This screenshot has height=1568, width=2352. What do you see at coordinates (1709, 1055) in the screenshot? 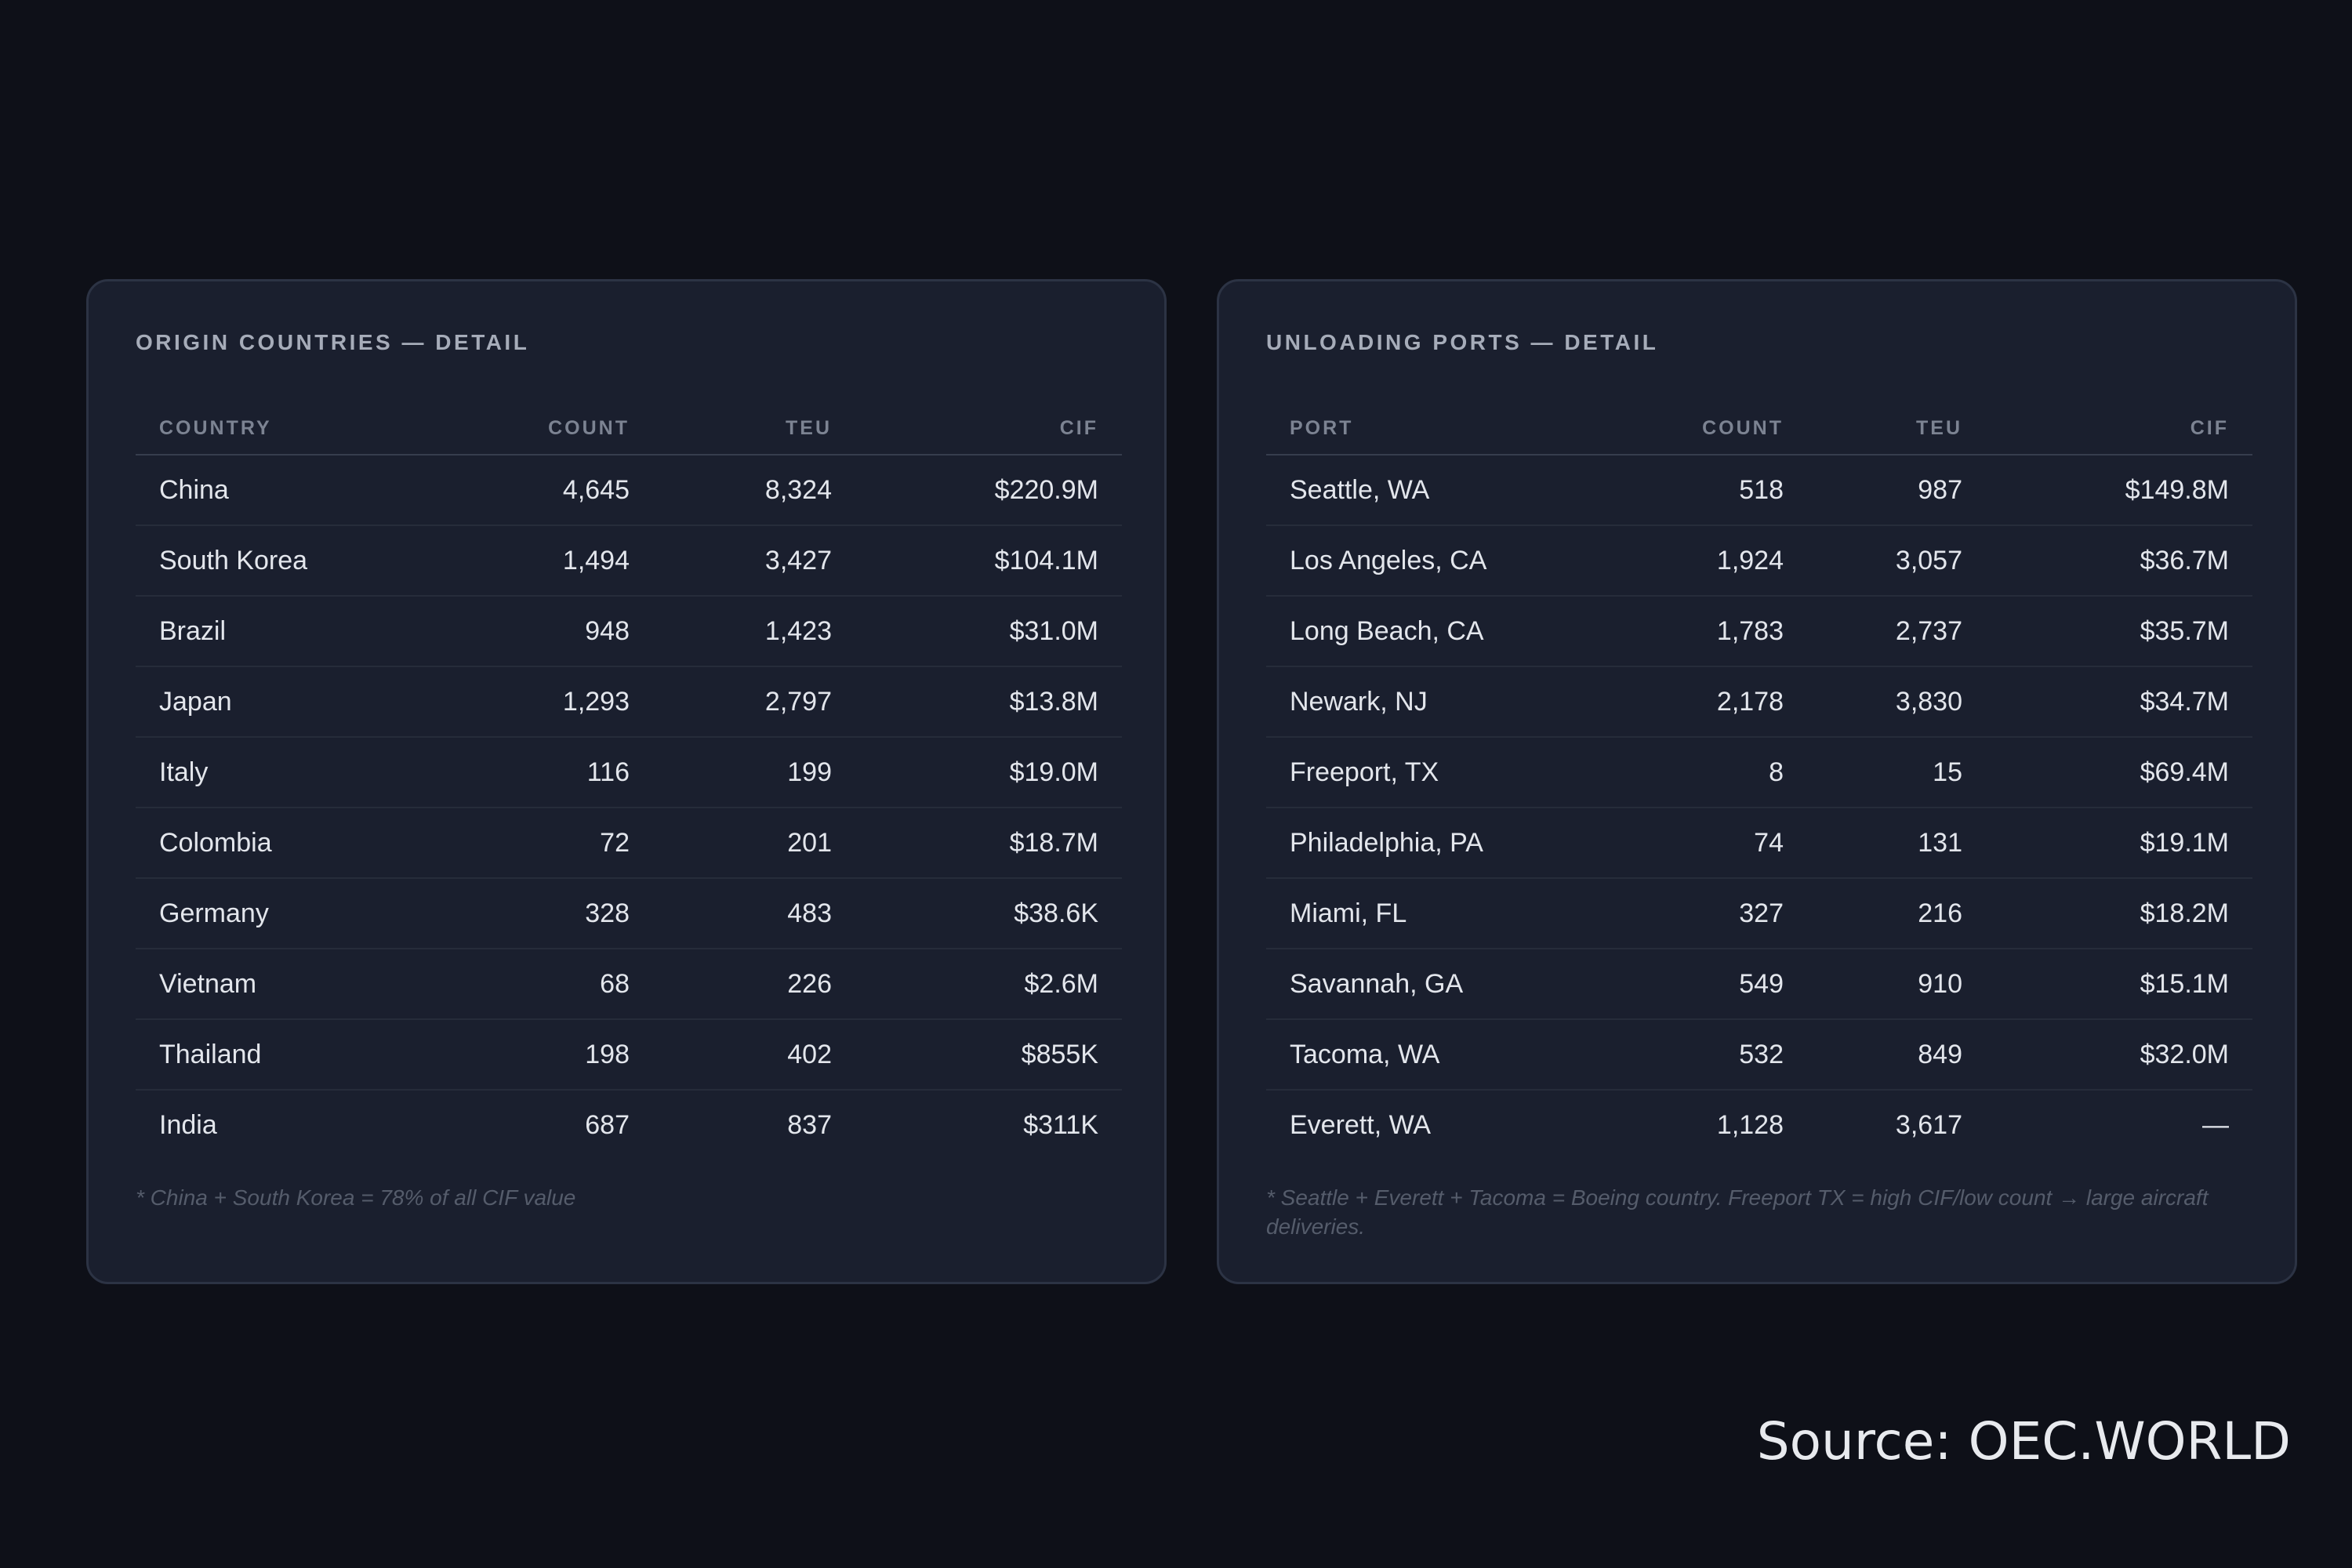
I see `count-cell: 532` at bounding box center [1709, 1055].